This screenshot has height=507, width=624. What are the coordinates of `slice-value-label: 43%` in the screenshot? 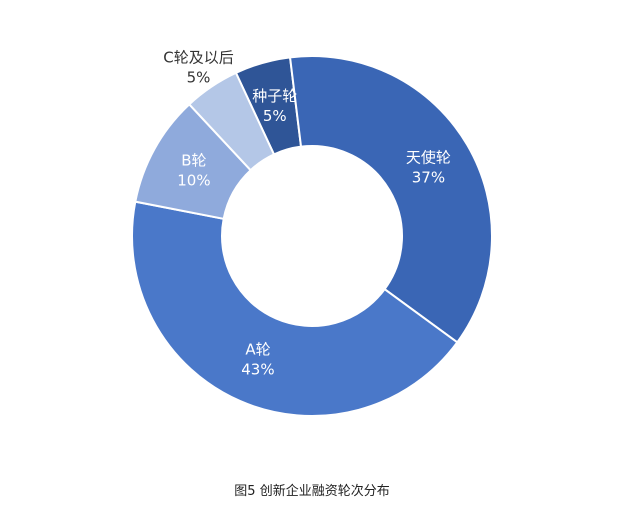 It's located at (257, 370).